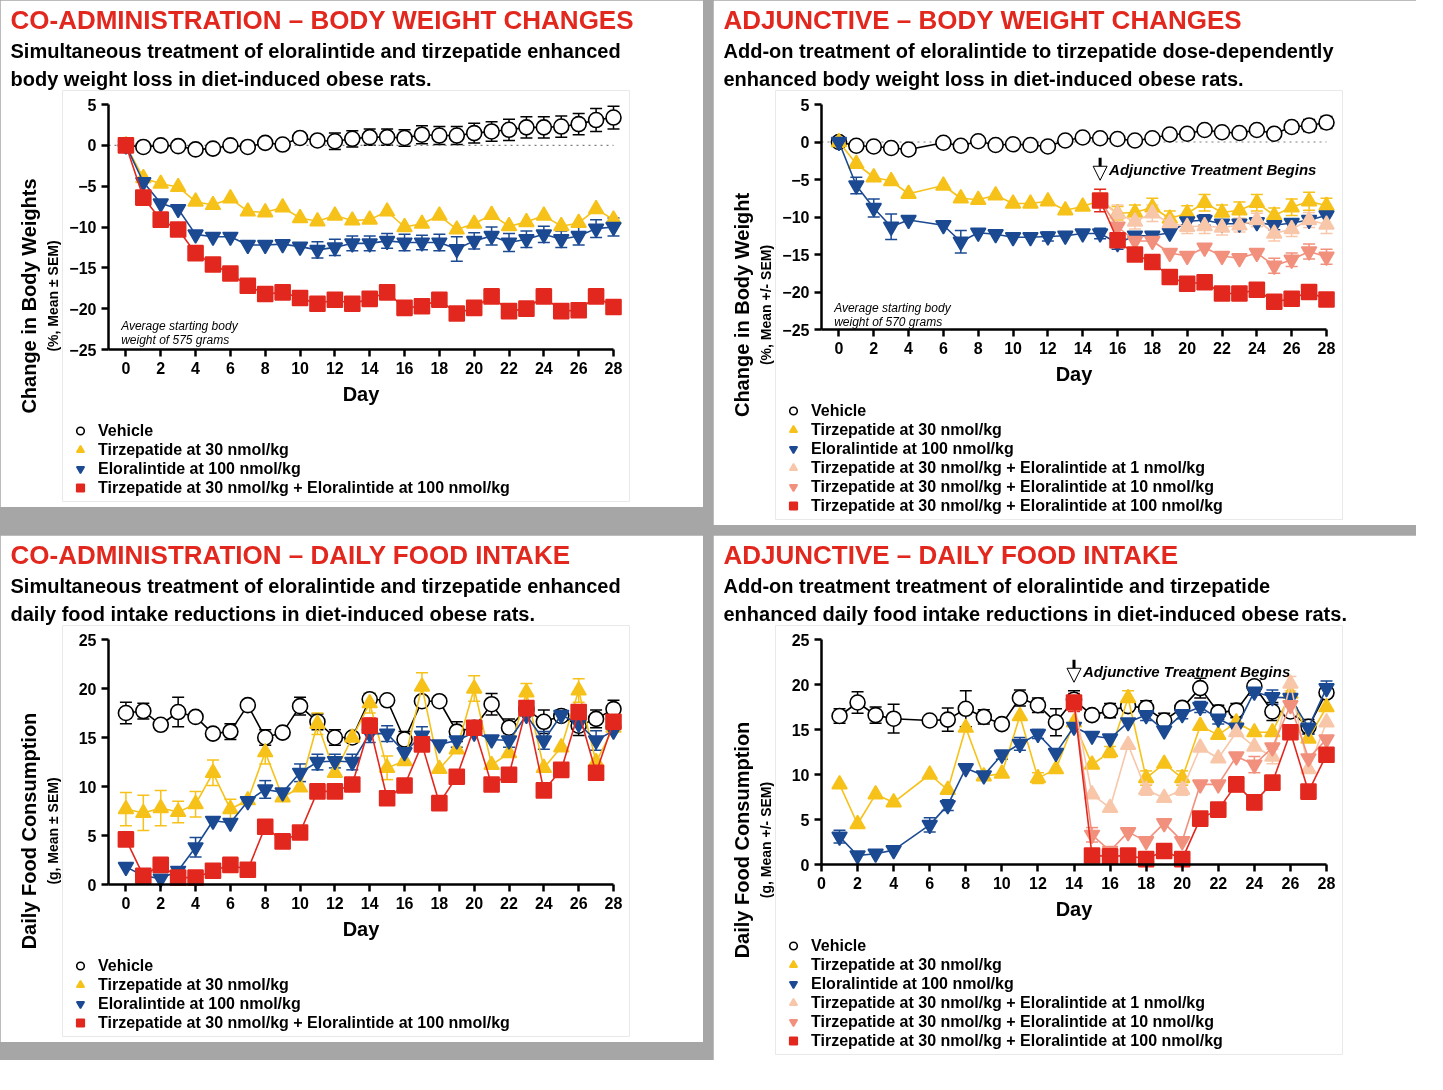 Image resolution: width=1443 pixels, height=1090 pixels. I want to click on chart-title: CO-ADMINISTRATION – DAILY FOOD INTAKE, so click(290, 554).